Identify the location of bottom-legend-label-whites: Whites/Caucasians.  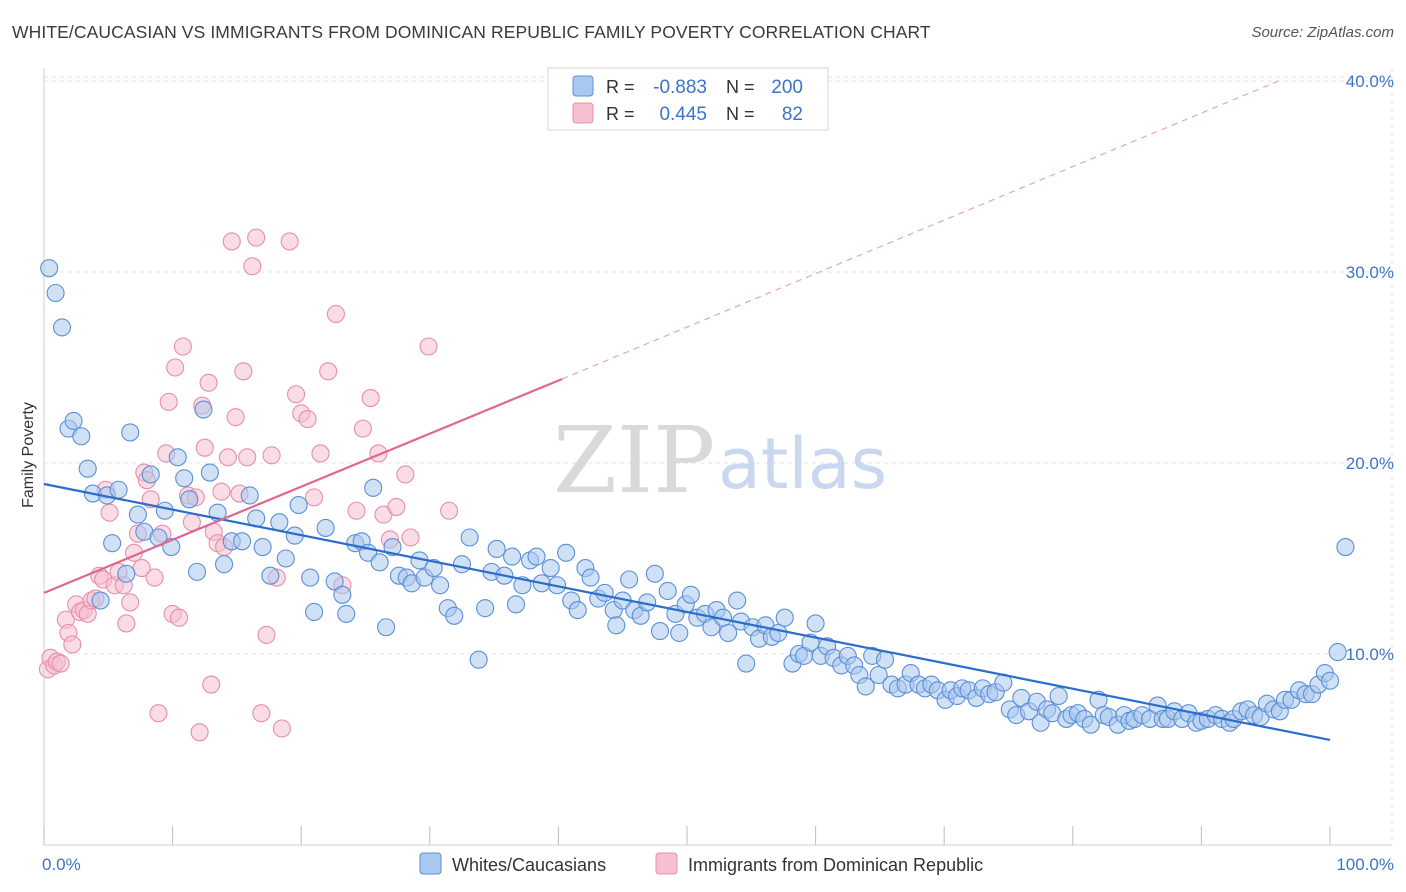
(529, 865).